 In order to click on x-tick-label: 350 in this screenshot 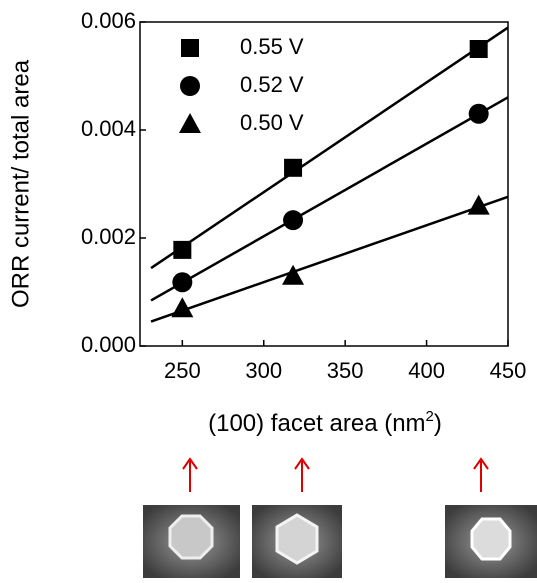, I will do `click(345, 370)`.